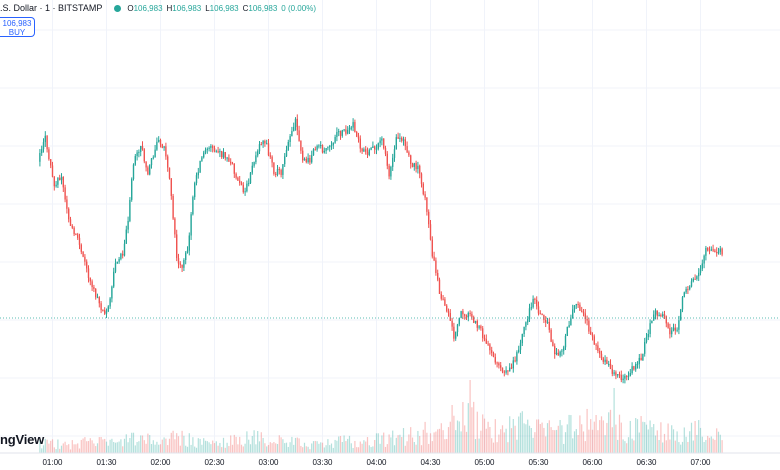 The width and height of the screenshot is (780, 470). I want to click on symbol-title: .S. Dollar · 1 · BITSTAMP, so click(51, 8).